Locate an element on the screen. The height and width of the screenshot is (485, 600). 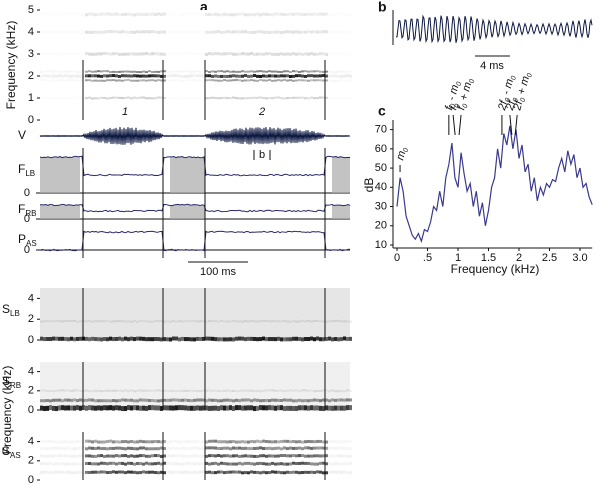
y-tick-label: 20 is located at coordinates (381, 226).